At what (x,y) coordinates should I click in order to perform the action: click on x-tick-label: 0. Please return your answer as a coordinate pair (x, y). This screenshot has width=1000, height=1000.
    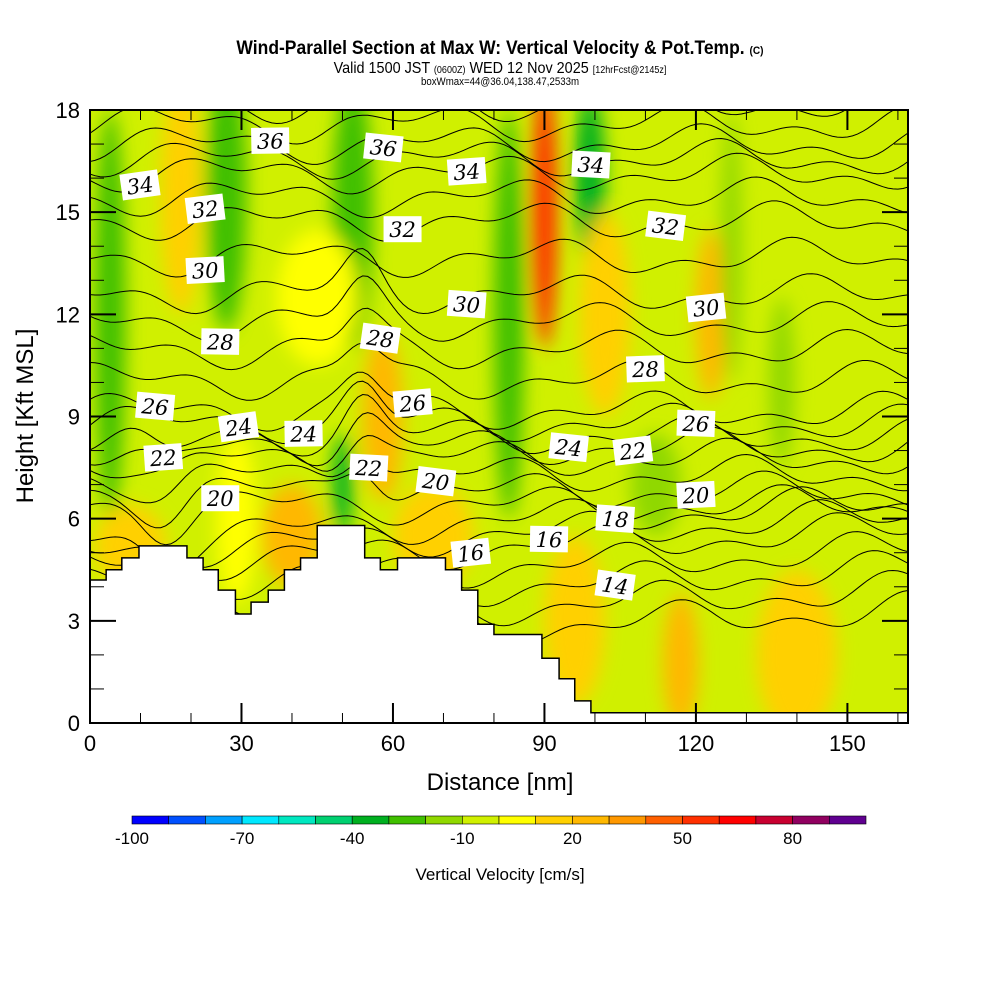
    Looking at the image, I should click on (90, 743).